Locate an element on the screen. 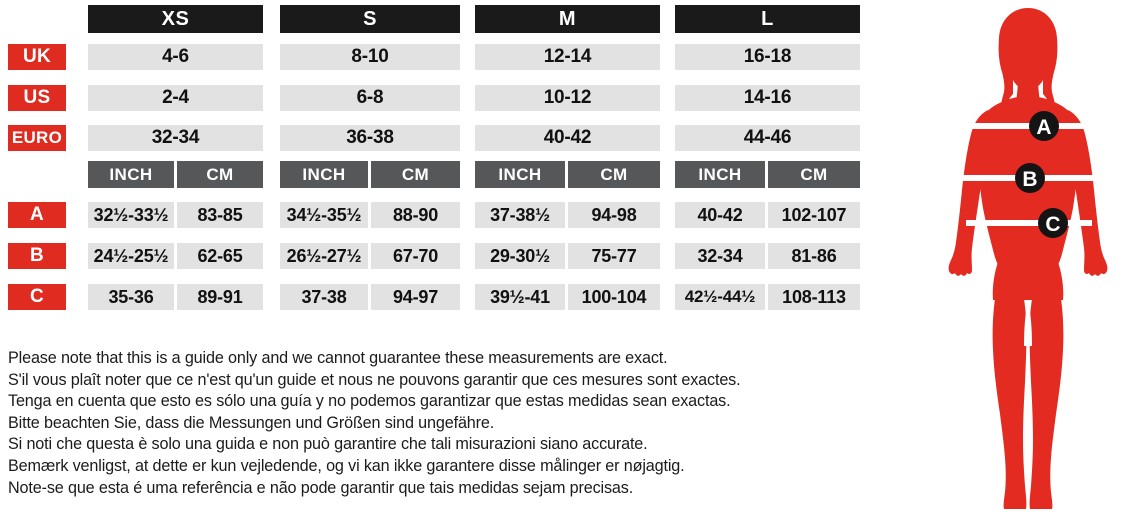 This screenshot has height=516, width=1136. unit-header-inch-xs: INCH is located at coordinates (131, 174).